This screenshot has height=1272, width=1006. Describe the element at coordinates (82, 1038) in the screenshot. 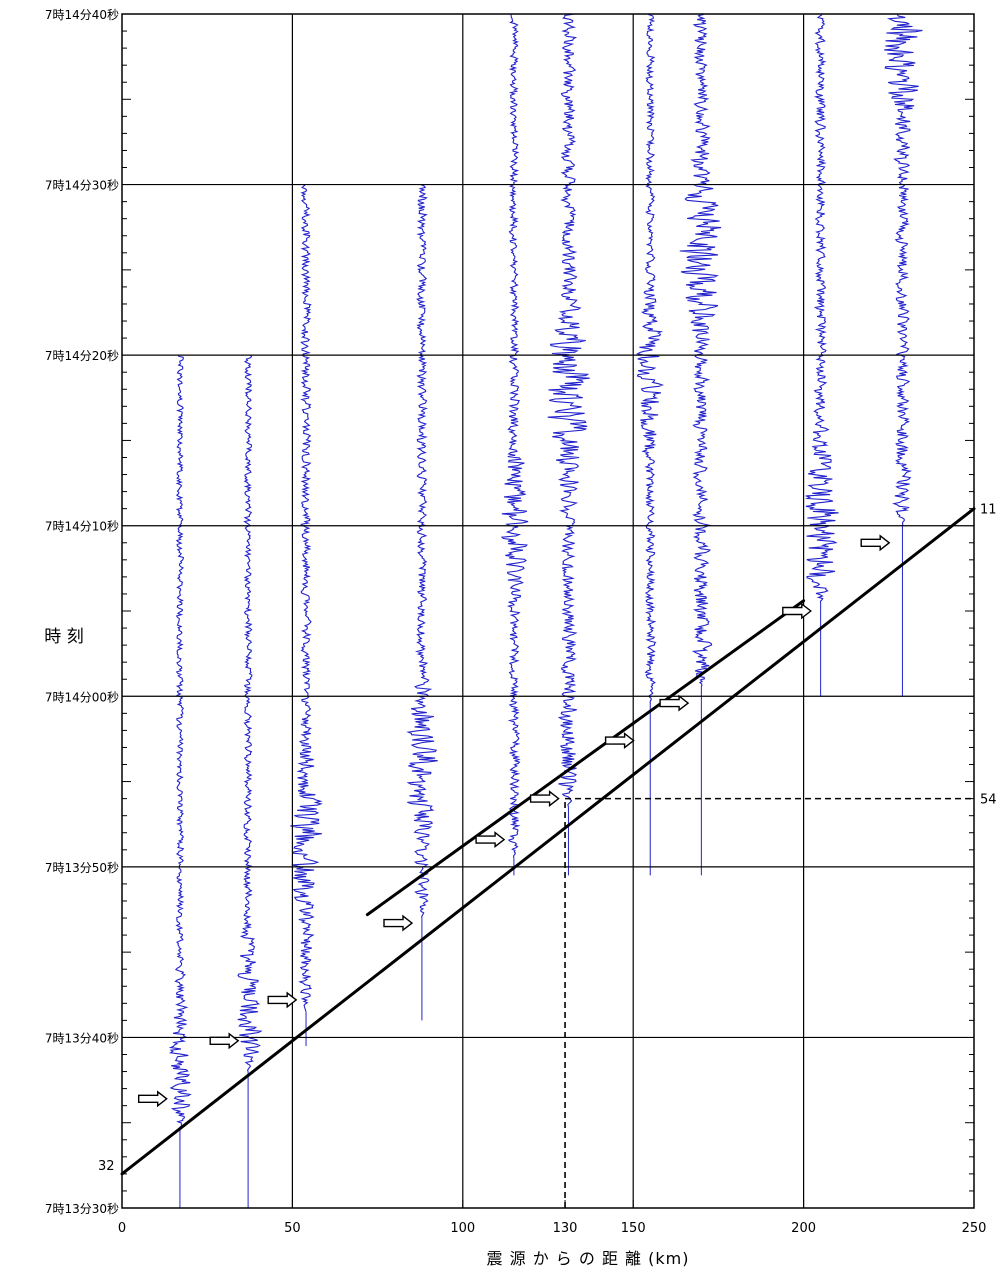

I see `y-tick-label: 7時13分40秒` at that location.